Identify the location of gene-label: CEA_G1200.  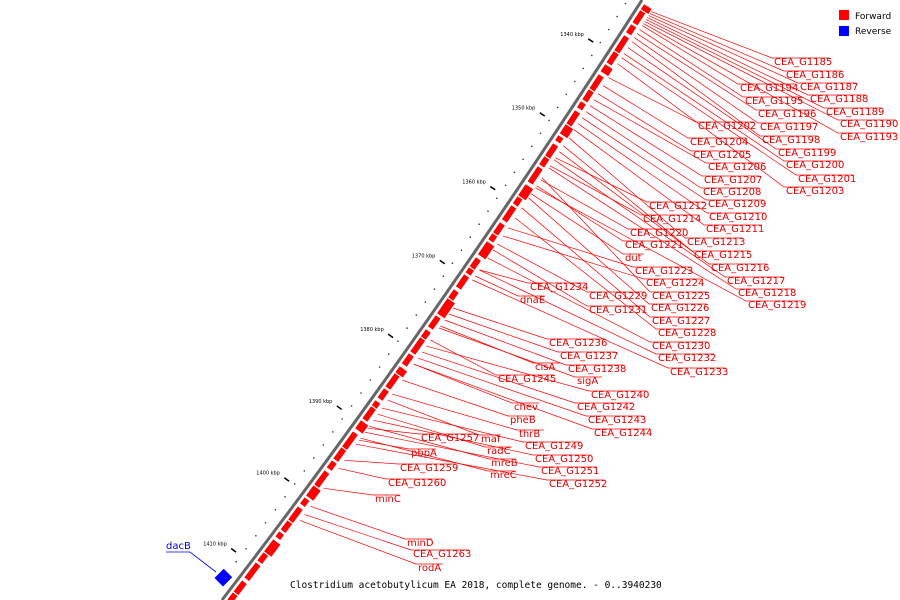
(815, 165).